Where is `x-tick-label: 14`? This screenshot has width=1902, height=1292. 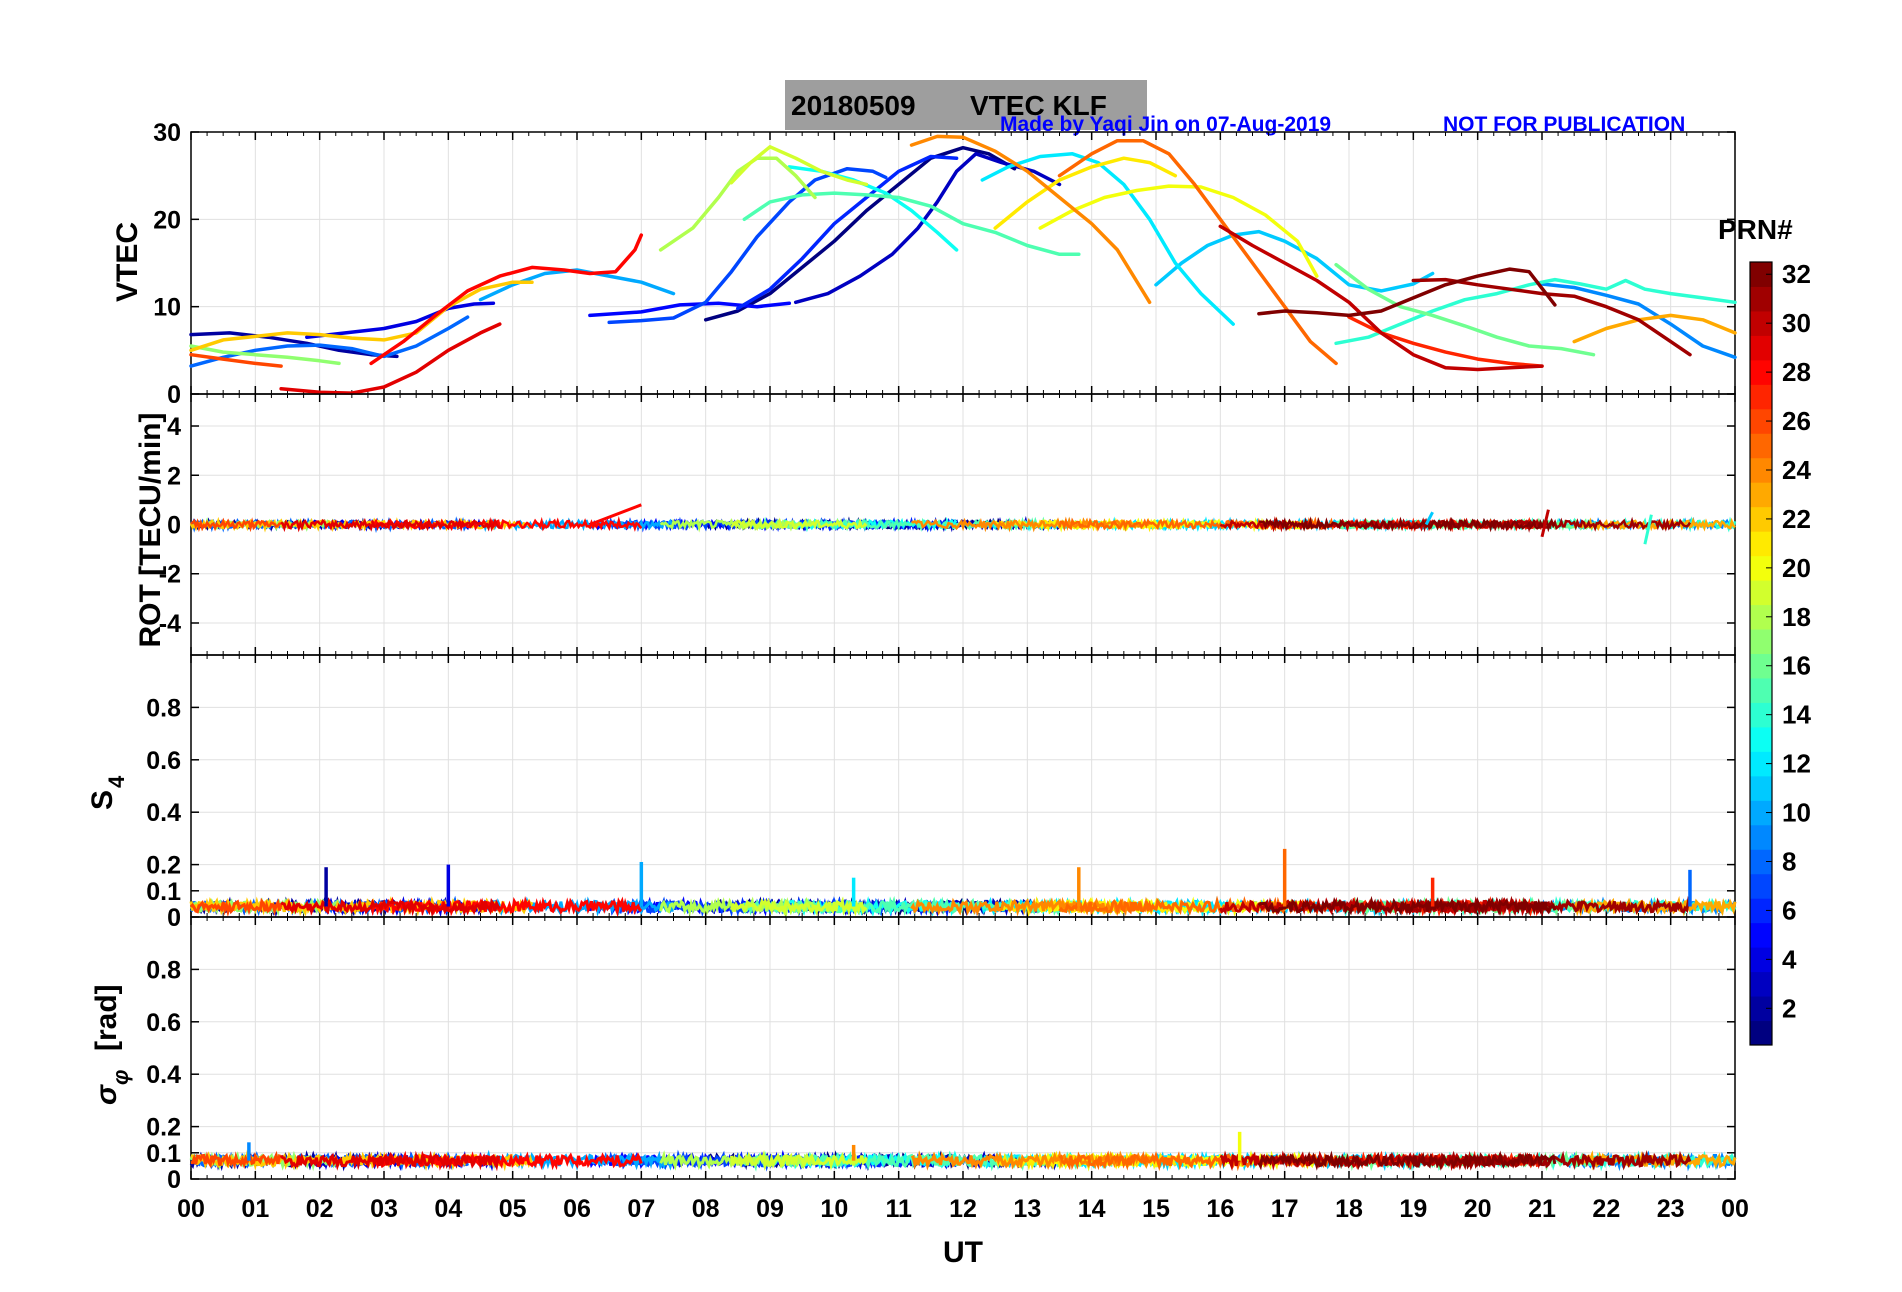
x-tick-label: 14 is located at coordinates (1092, 1209).